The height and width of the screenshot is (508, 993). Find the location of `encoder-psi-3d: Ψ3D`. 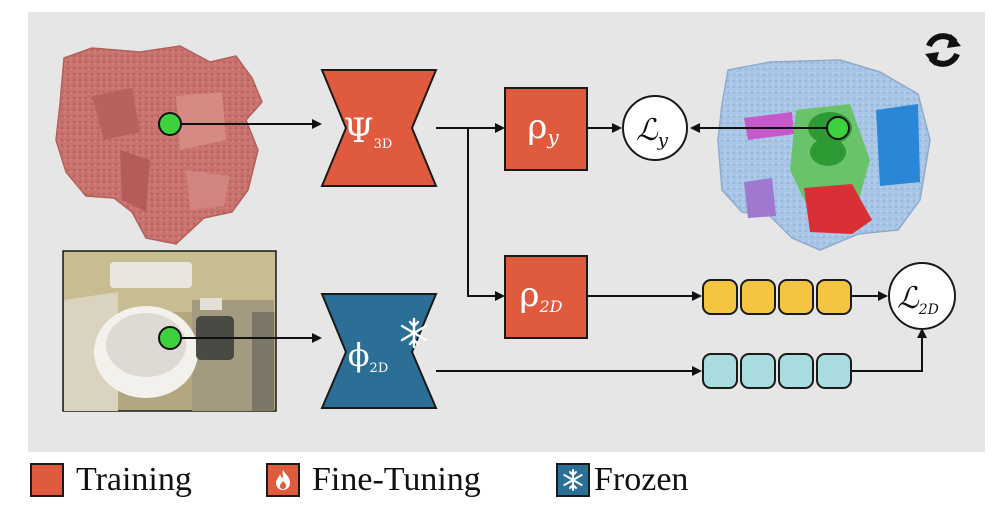

encoder-psi-3d: Ψ3D is located at coordinates (379, 128).